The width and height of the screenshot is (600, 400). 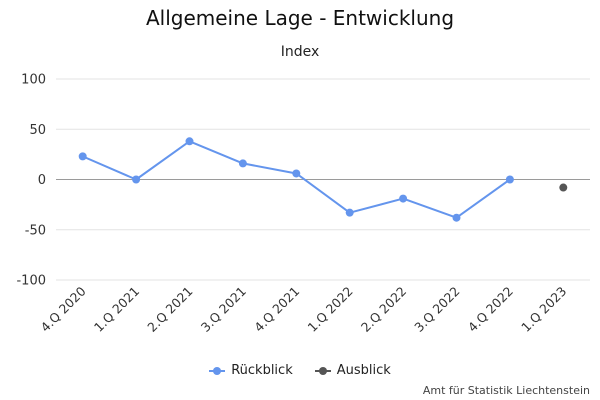 I want to click on x-tick-label: 3.Q 2022, so click(x=436, y=309).